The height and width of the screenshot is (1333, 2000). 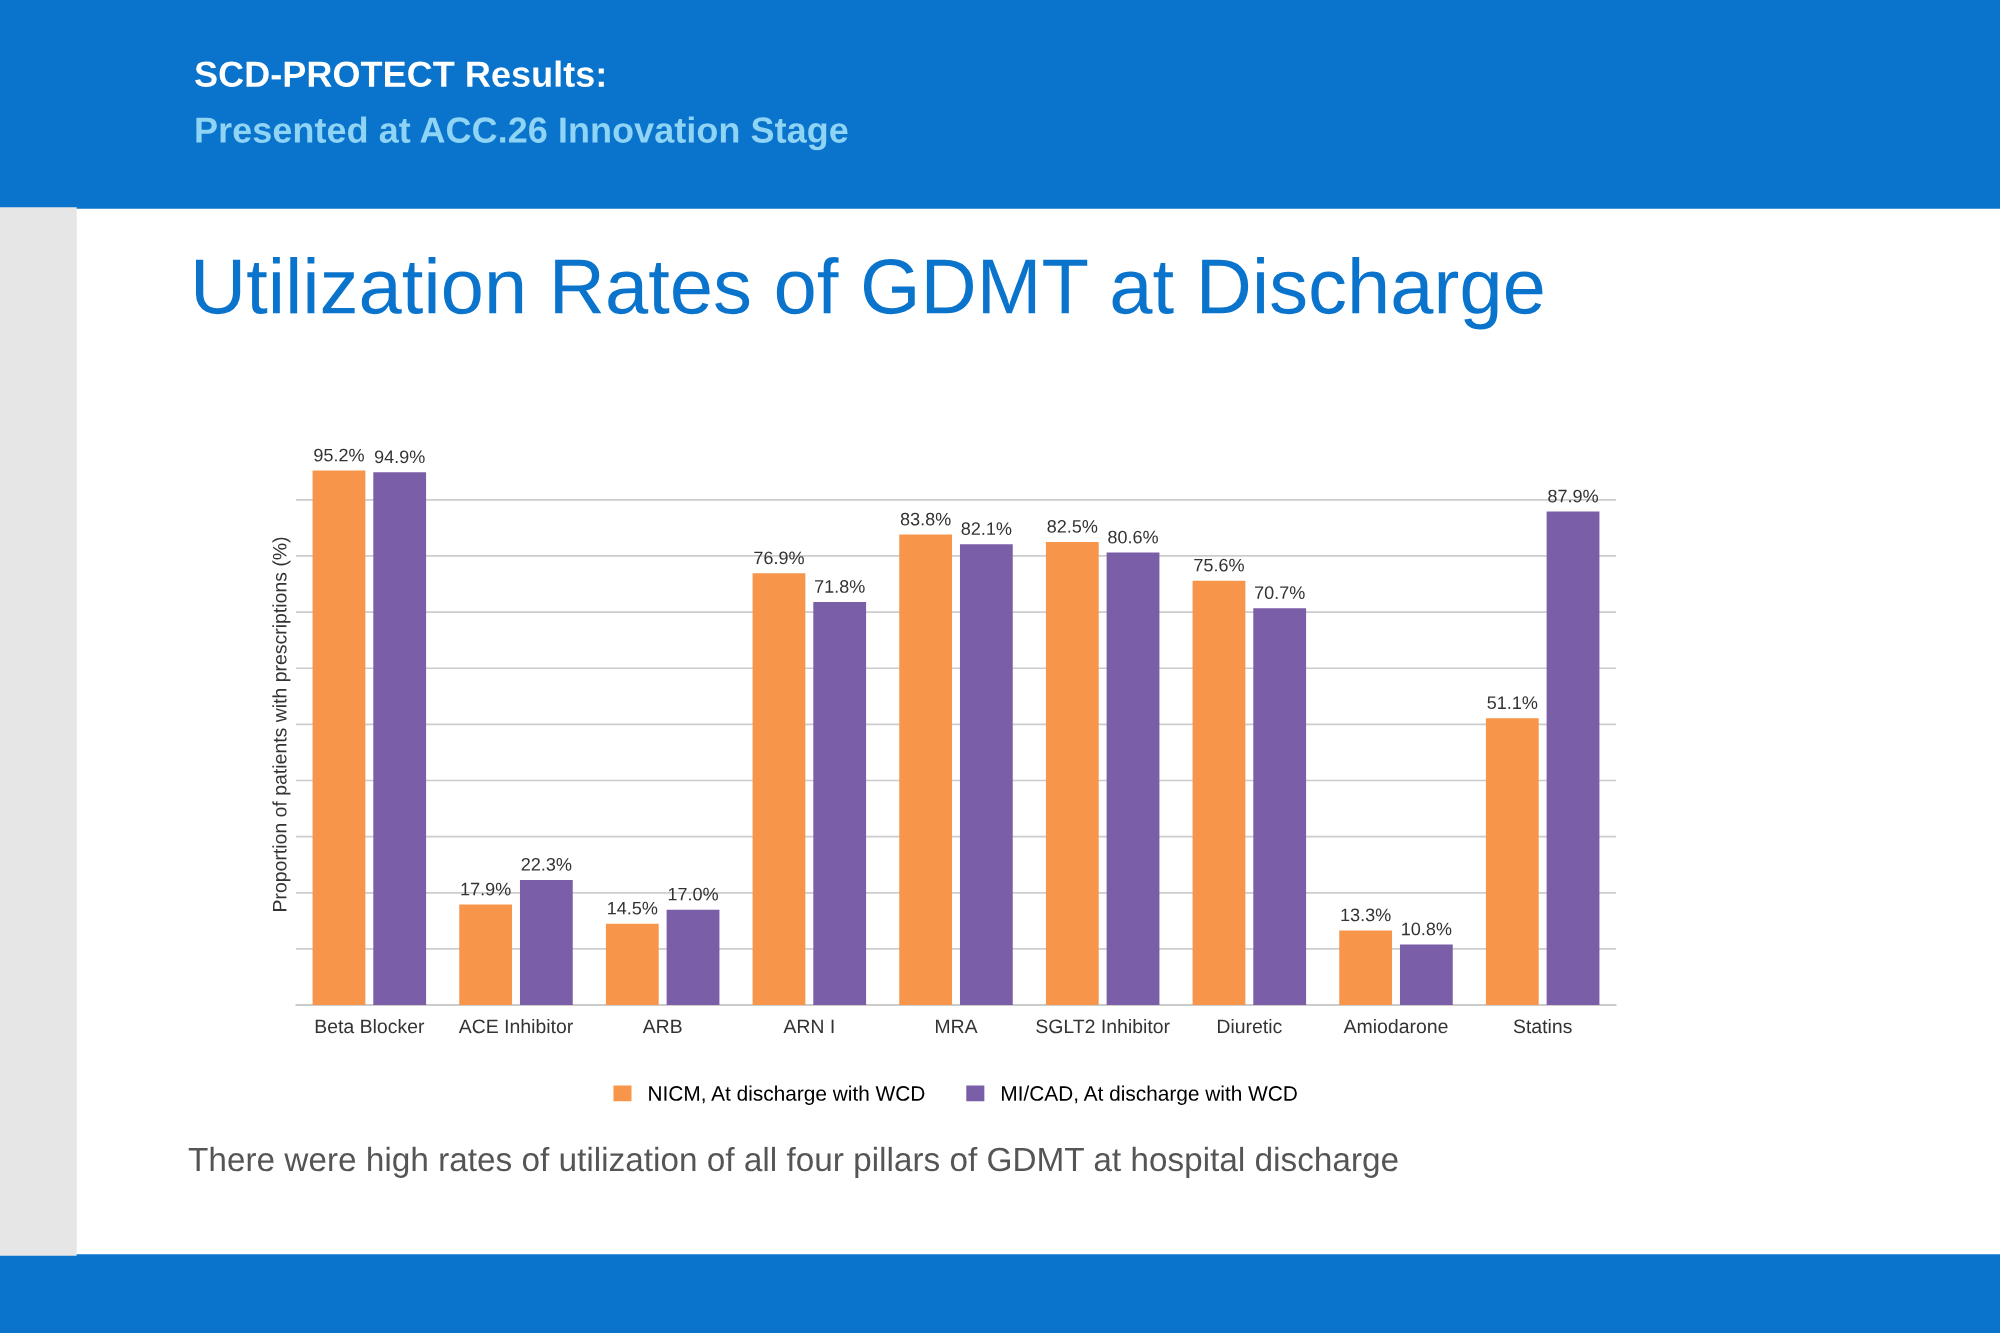 I want to click on x-tick-label: Amiodarone, so click(x=1395, y=1026).